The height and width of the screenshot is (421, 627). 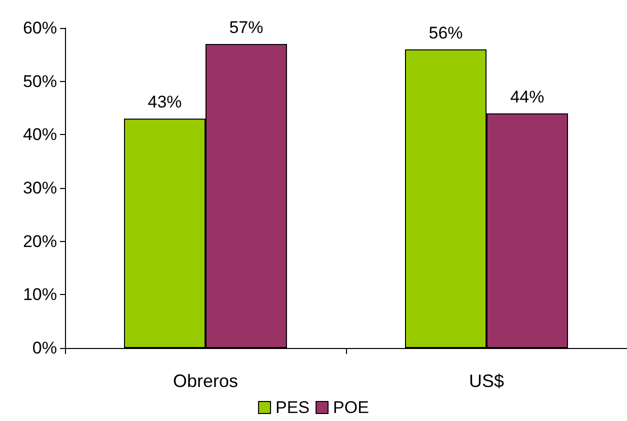 What do you see at coordinates (39, 188) in the screenshot?
I see `y-tick-label: 30%` at bounding box center [39, 188].